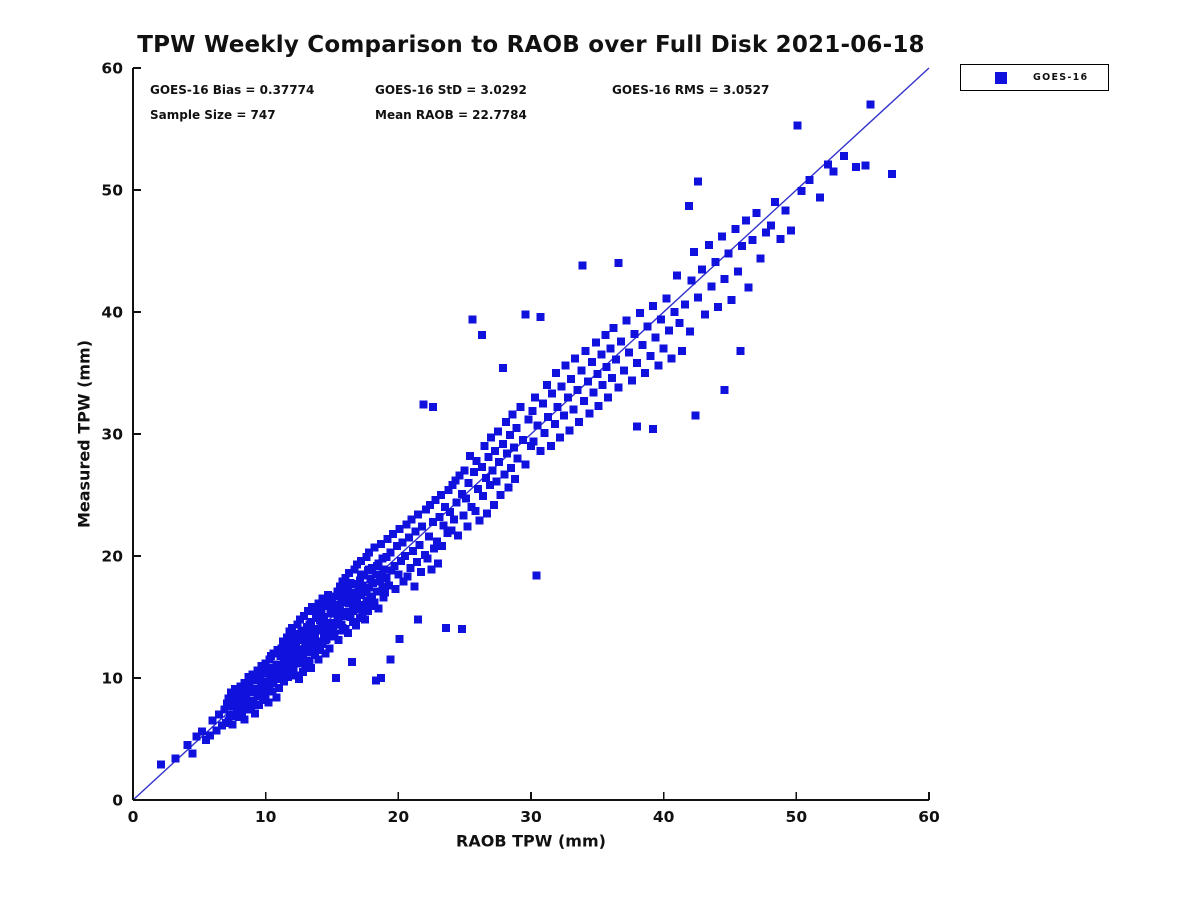 The width and height of the screenshot is (1200, 900). What do you see at coordinates (266, 817) in the screenshot?
I see `x-tick-label: 10` at bounding box center [266, 817].